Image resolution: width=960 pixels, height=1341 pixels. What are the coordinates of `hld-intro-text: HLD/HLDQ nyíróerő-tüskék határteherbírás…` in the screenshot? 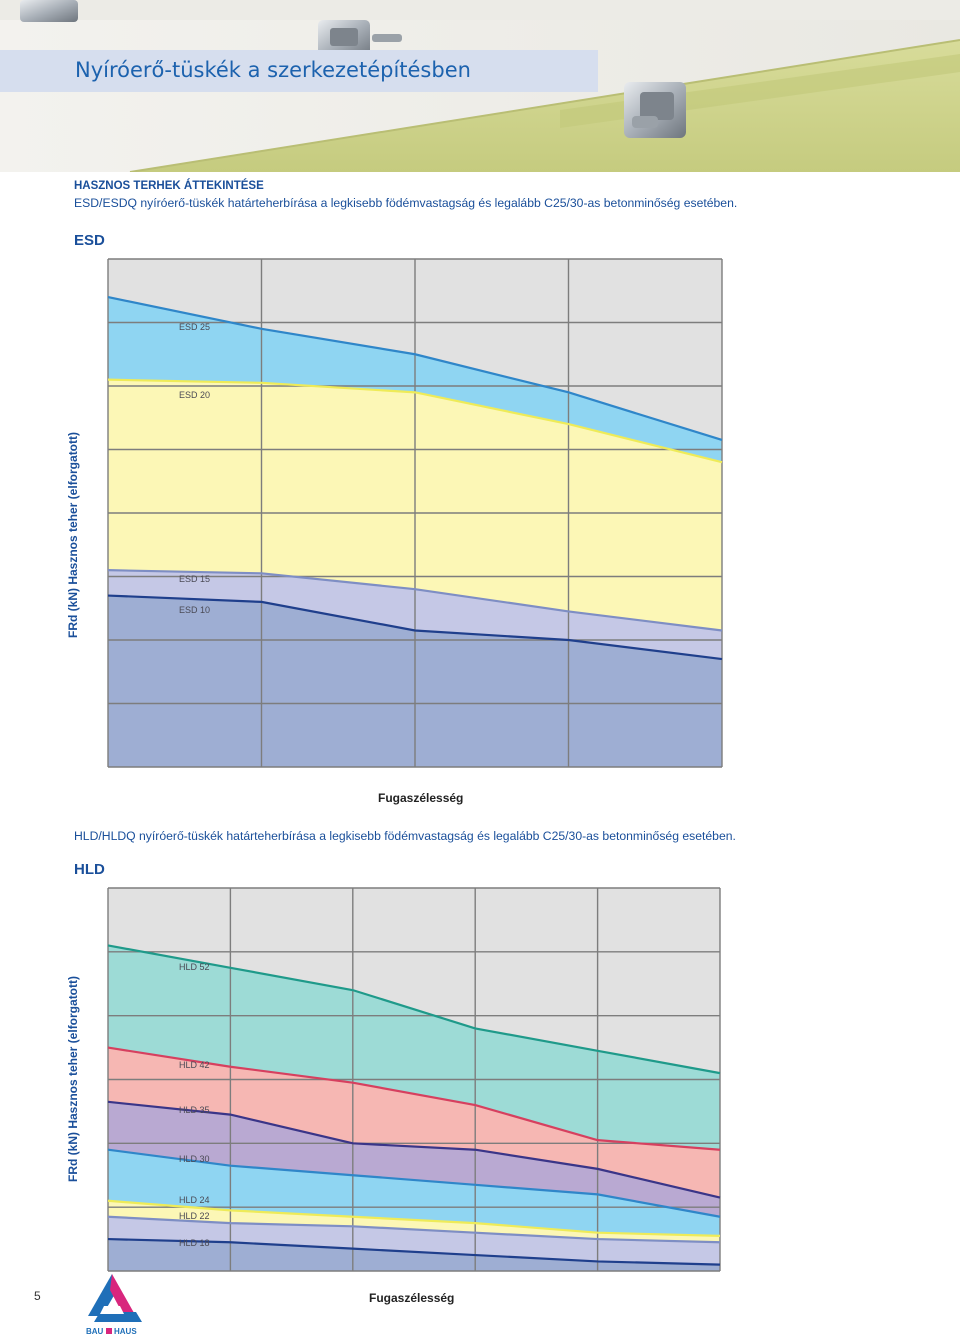 It's located at (405, 836).